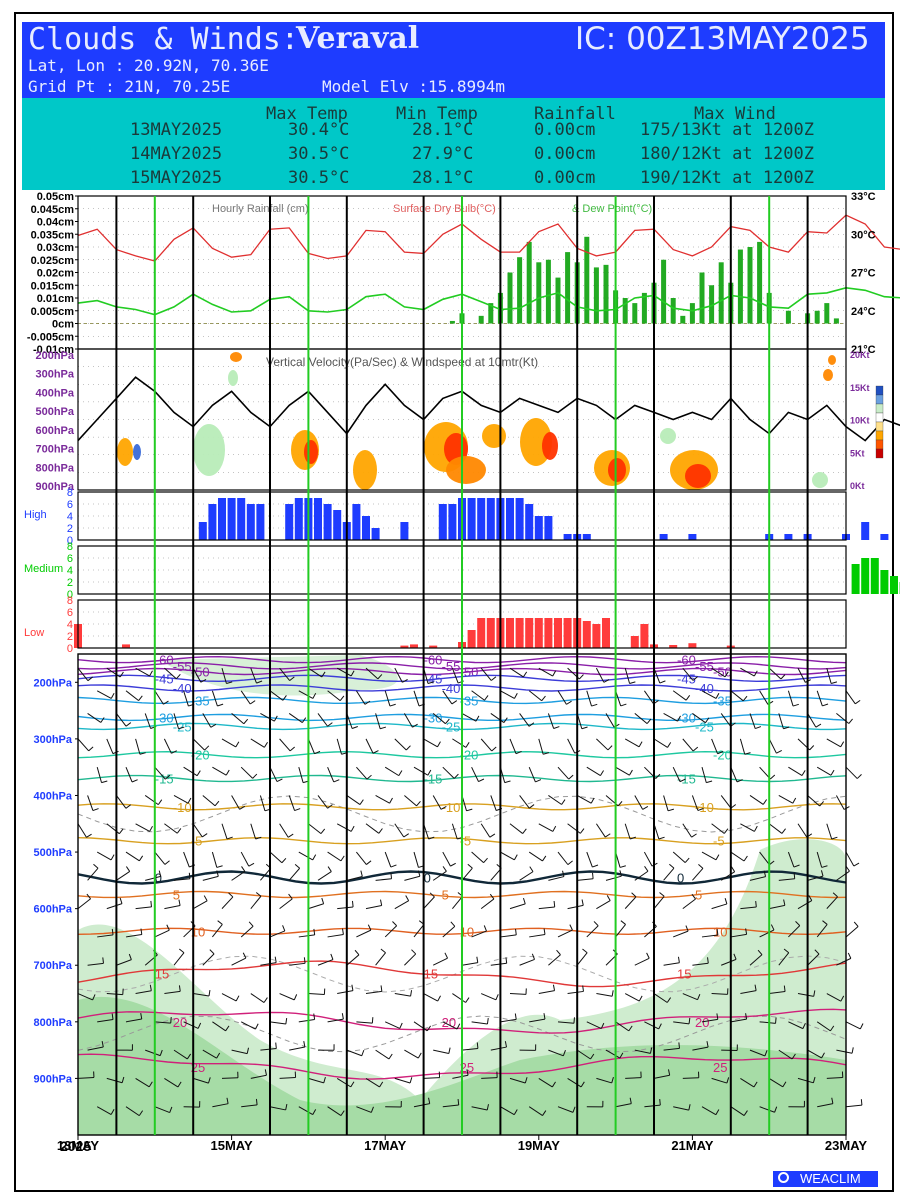 Image resolution: width=900 pixels, height=1200 pixels. I want to click on high-y-tick: 2, so click(70, 529).